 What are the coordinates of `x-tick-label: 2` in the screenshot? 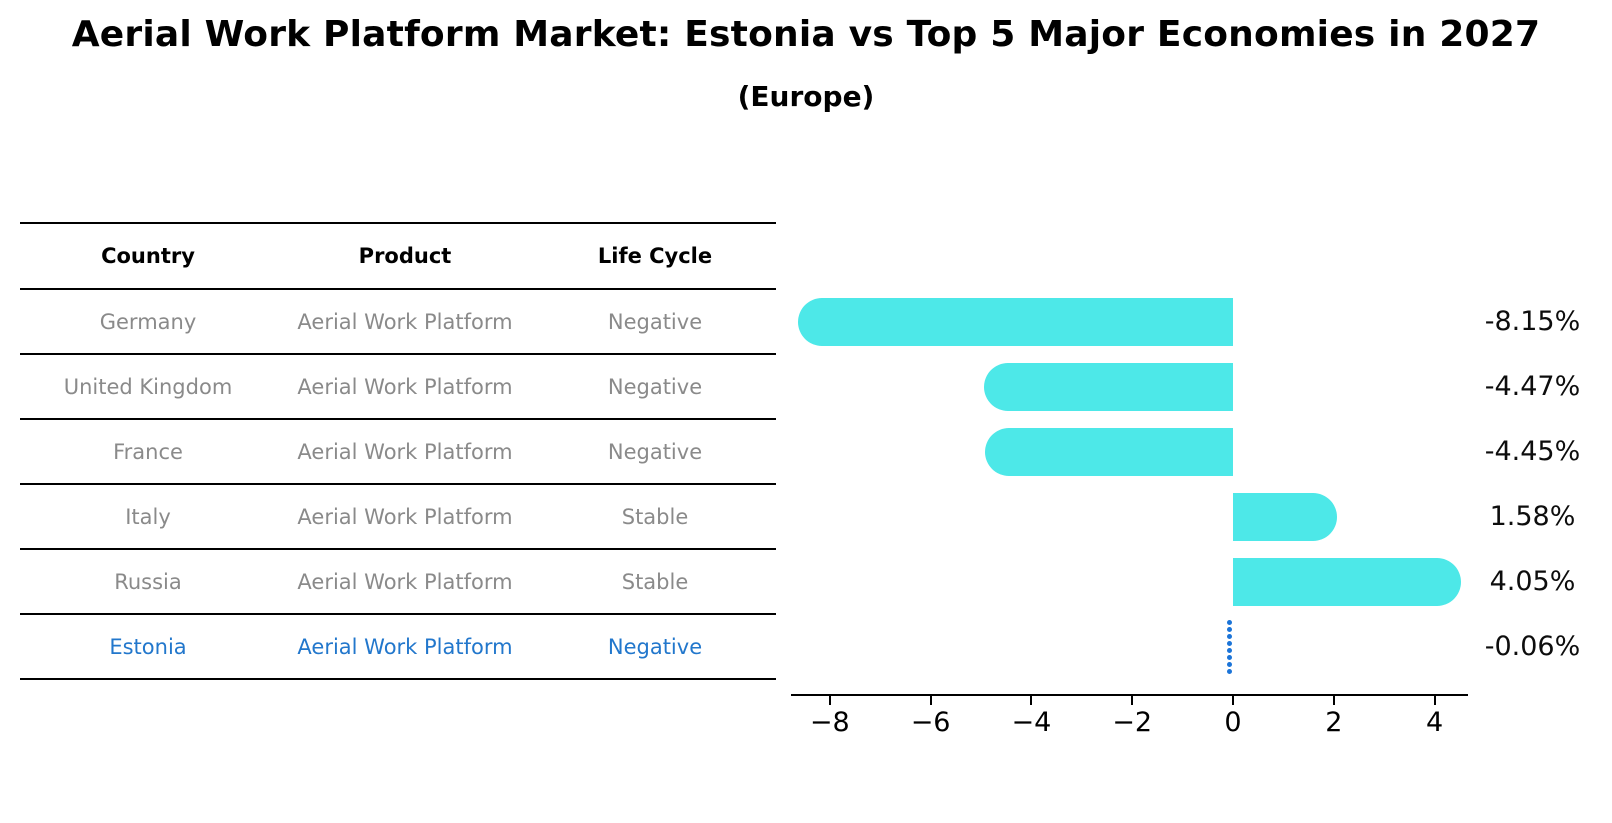 It's located at (1334, 722).